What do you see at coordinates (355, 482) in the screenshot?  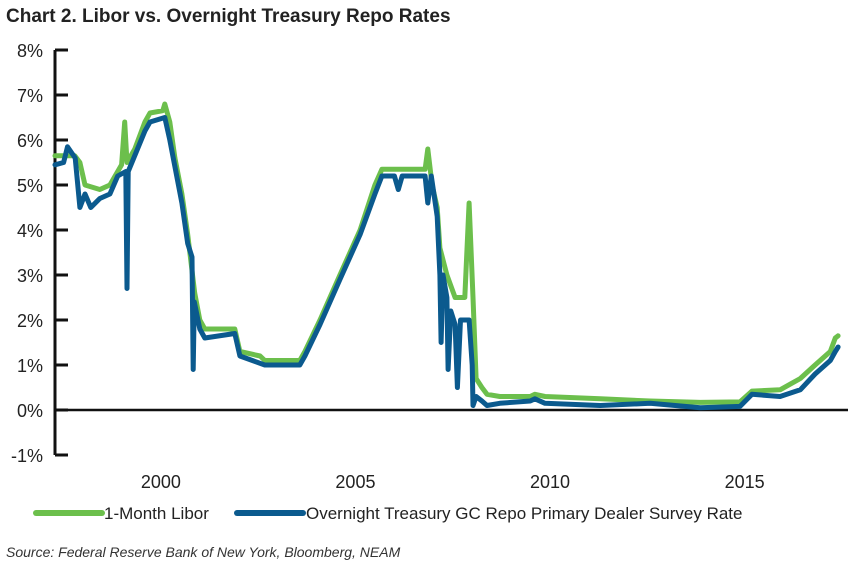 I see `x-tick-label: 2005` at bounding box center [355, 482].